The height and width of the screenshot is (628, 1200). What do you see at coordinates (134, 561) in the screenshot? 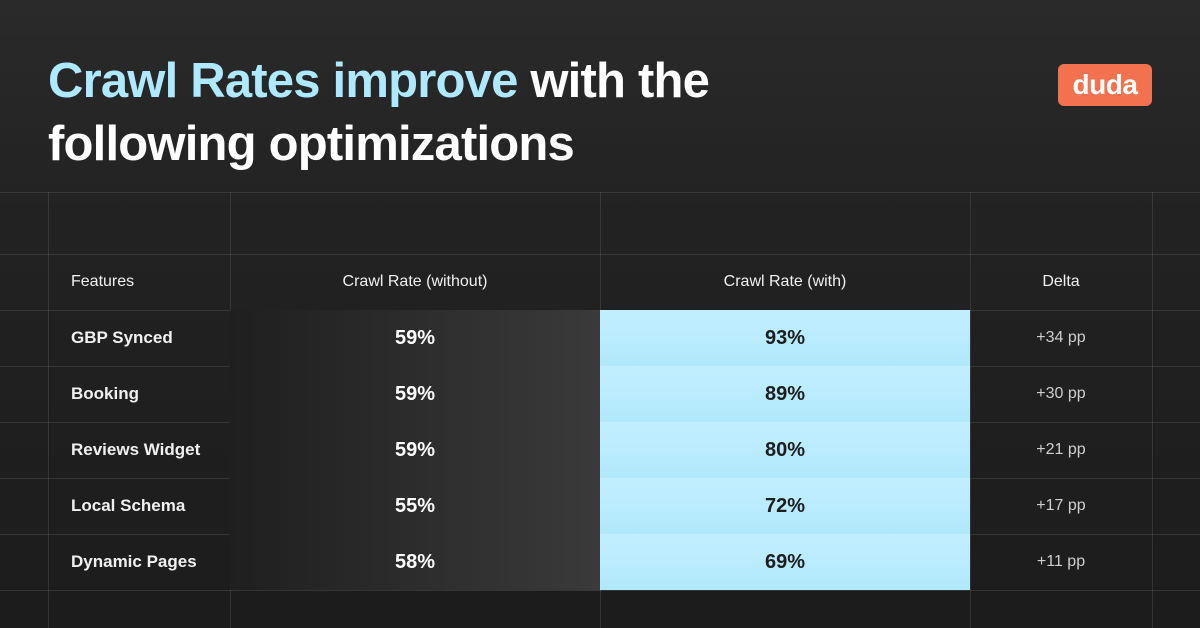
I see `feature-cell: Dynamic Pages` at bounding box center [134, 561].